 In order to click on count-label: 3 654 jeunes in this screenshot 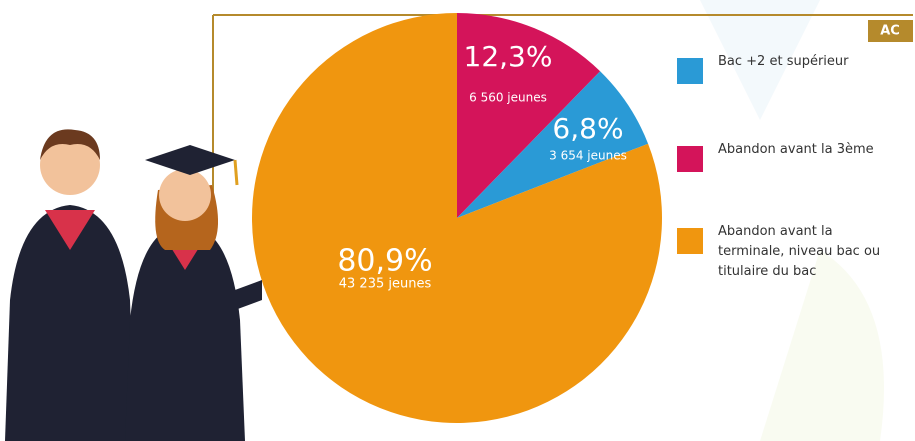, I will do `click(588, 156)`.